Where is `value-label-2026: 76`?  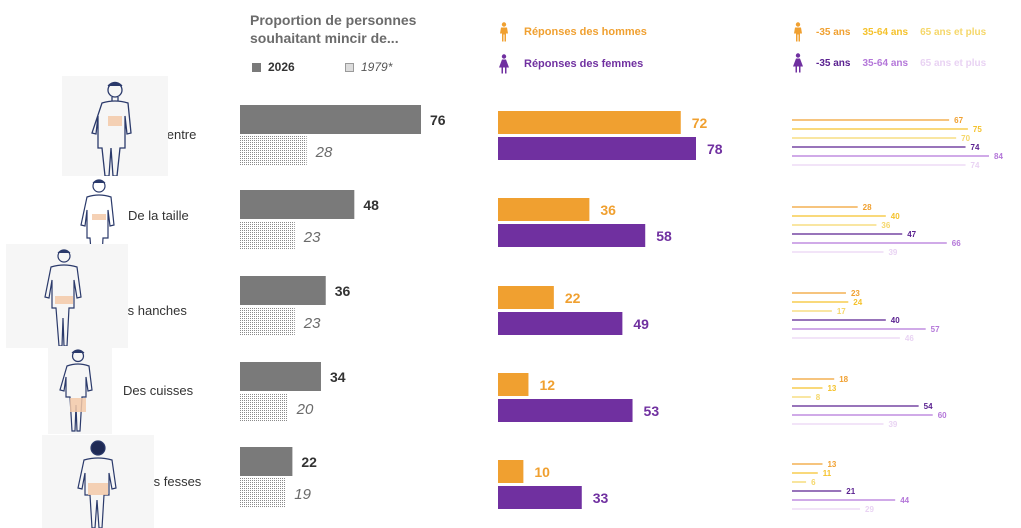 value-label-2026: 76 is located at coordinates (438, 120).